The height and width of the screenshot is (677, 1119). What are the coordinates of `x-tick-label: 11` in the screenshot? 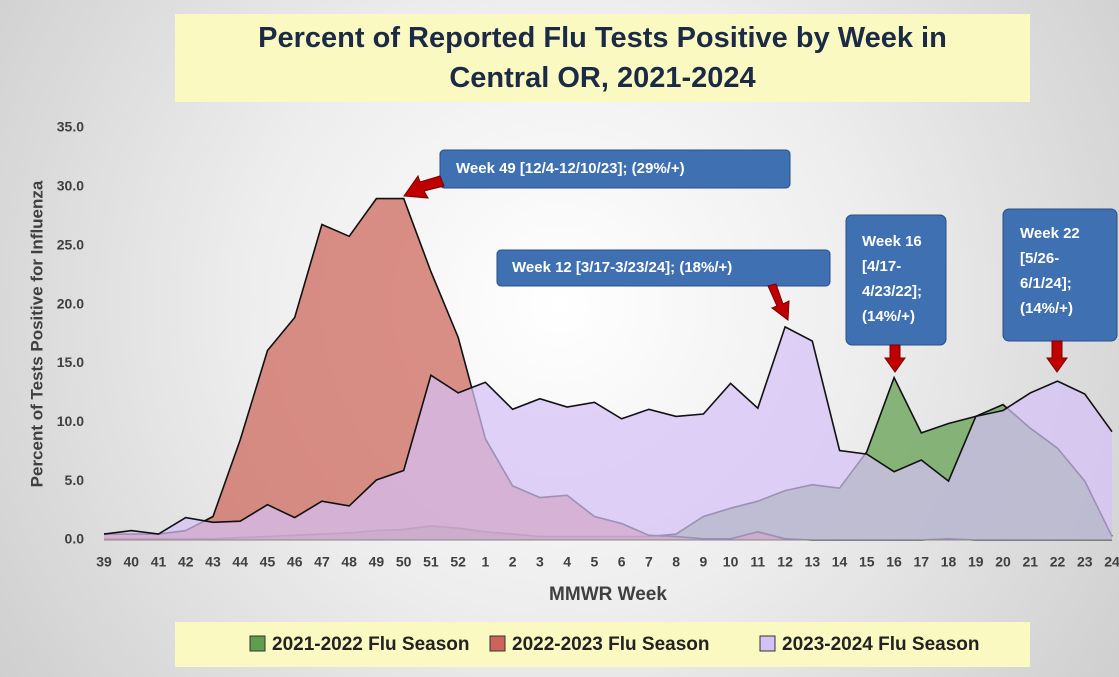 It's located at (757, 562).